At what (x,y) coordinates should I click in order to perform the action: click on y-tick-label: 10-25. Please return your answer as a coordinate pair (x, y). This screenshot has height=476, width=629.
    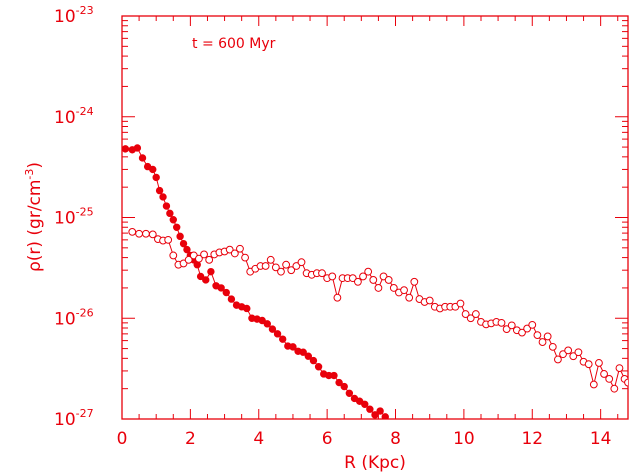
    Looking at the image, I should click on (74, 217).